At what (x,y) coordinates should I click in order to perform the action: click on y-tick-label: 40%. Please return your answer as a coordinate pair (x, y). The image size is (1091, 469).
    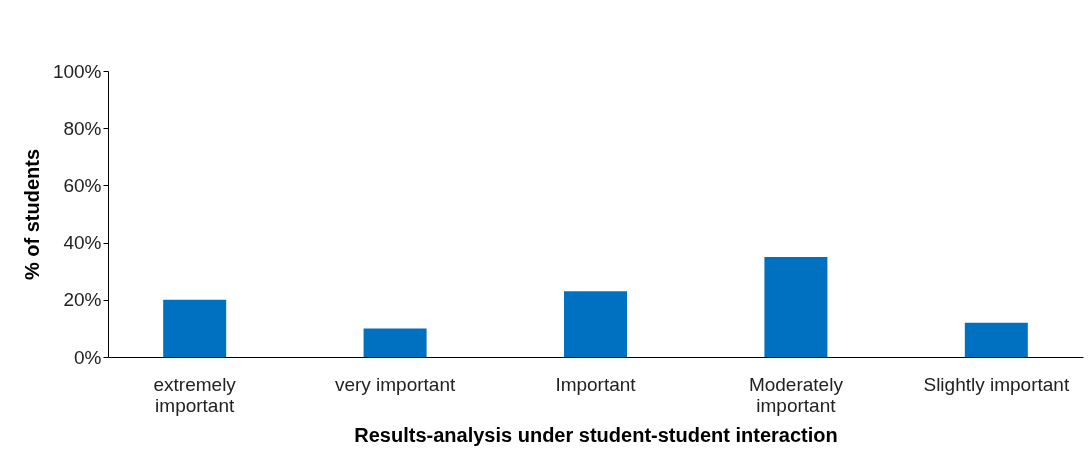
    Looking at the image, I should click on (82, 243).